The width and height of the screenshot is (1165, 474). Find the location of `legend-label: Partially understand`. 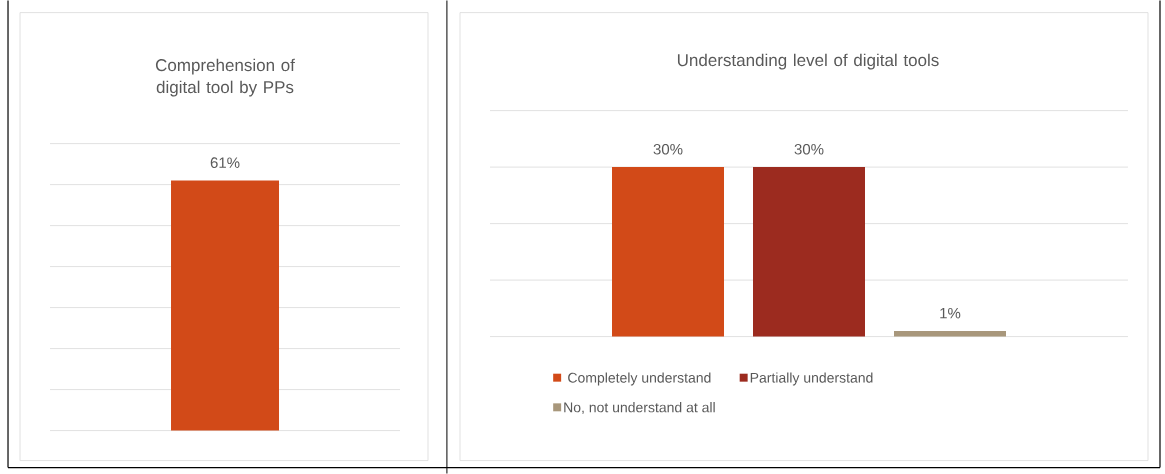

legend-label: Partially understand is located at coordinates (811, 379).